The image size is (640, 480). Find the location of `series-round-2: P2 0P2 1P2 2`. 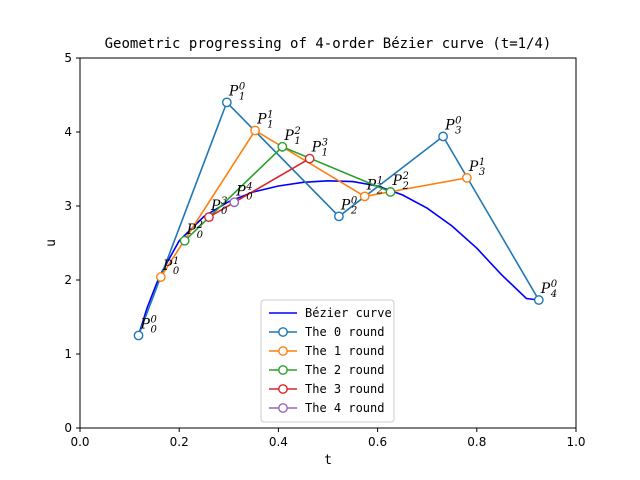

series-round-2: P2 0P2 1P2 2 is located at coordinates (294, 186).